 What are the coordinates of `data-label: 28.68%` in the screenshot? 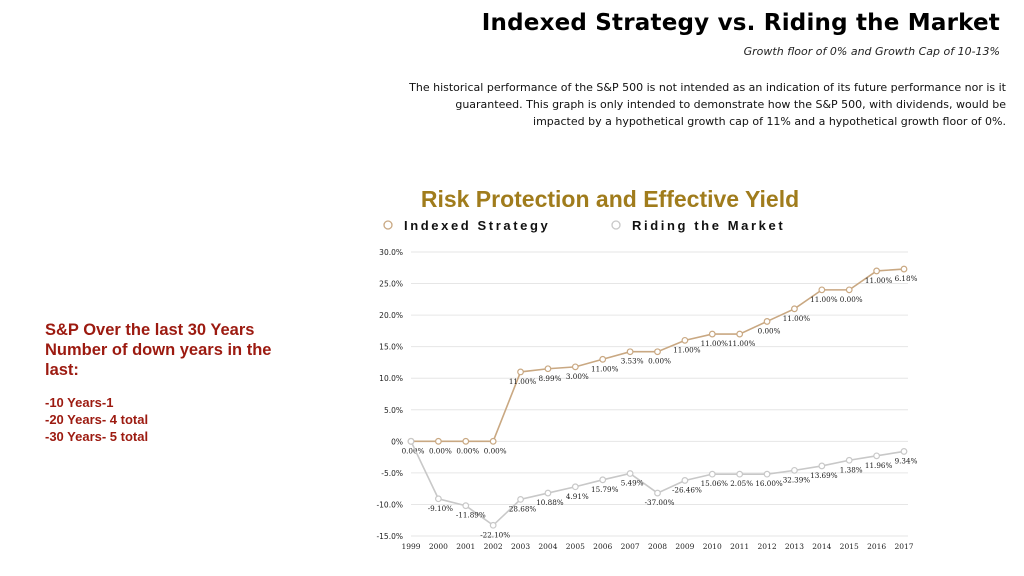 It's located at (523, 508).